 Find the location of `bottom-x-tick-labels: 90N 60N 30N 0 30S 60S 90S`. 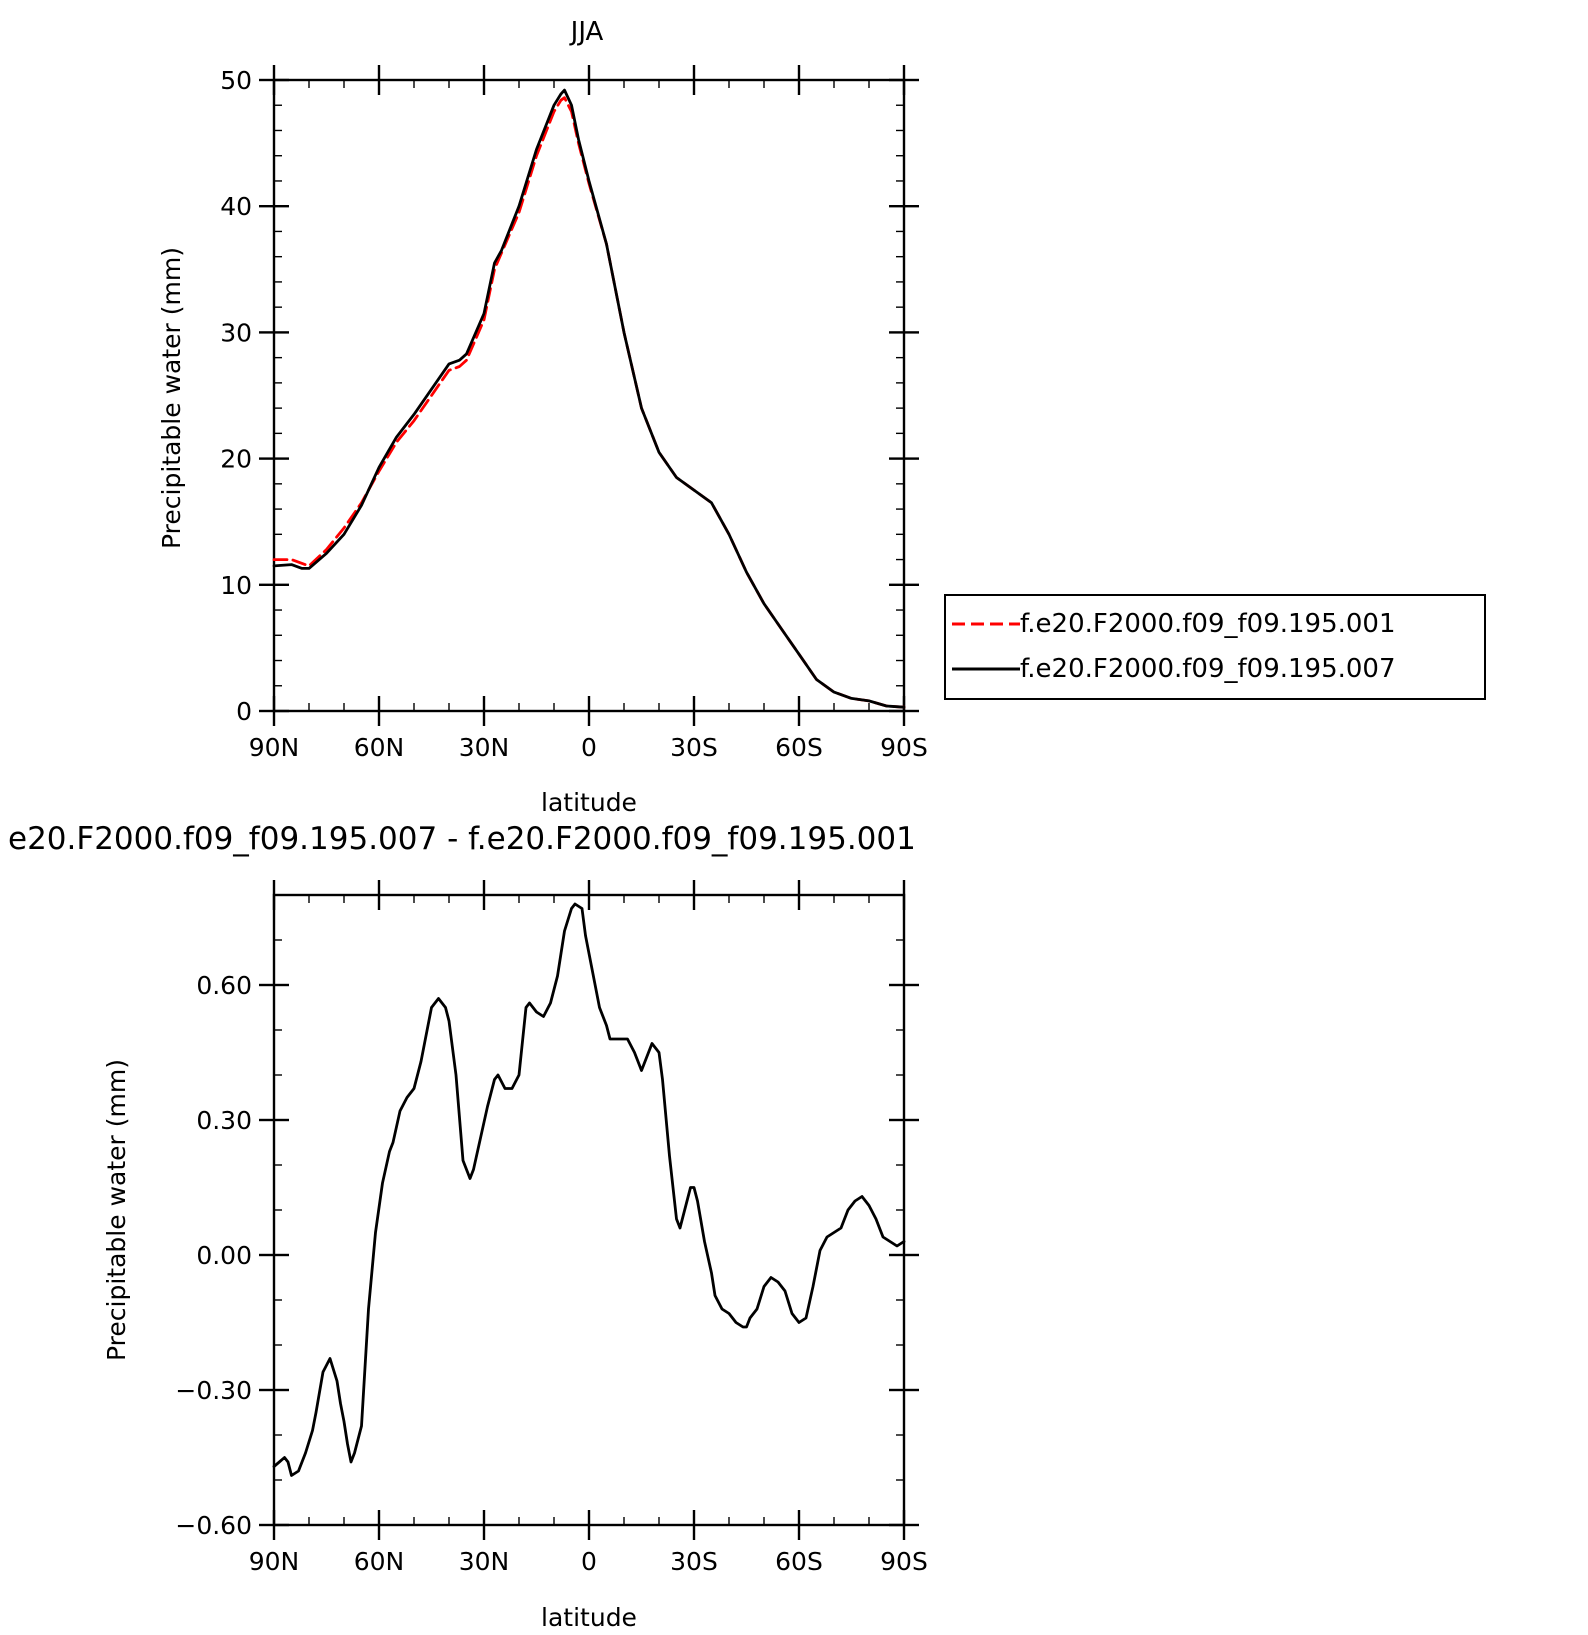

bottom-x-tick-labels: 90N 60N 30N 0 30S 60S 90S is located at coordinates (588, 1561).